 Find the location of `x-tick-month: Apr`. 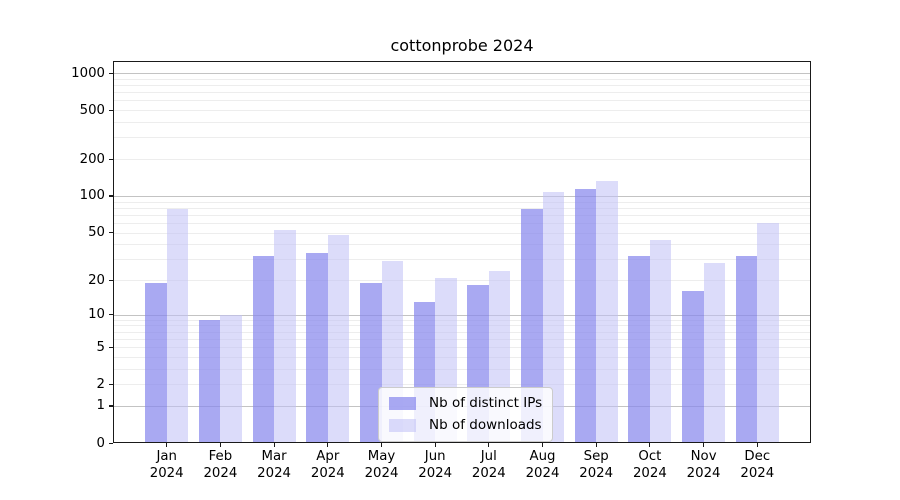

x-tick-month: Apr is located at coordinates (328, 456).